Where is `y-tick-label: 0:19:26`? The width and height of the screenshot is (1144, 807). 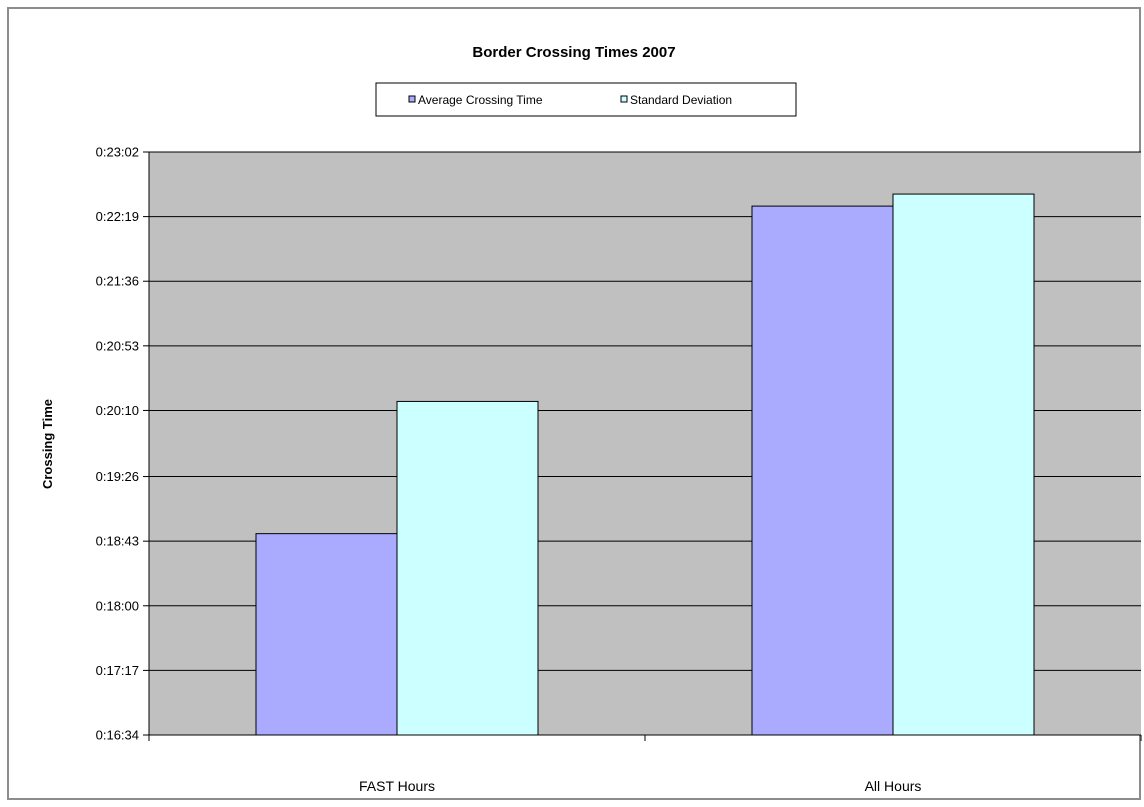
y-tick-label: 0:19:26 is located at coordinates (117, 476).